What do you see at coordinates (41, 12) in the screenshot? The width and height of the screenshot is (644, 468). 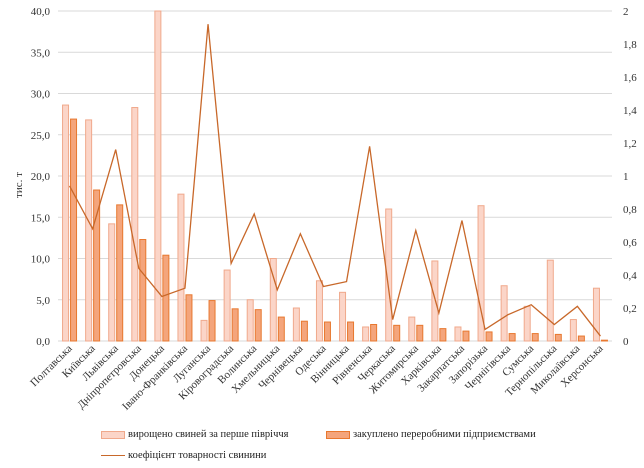 I see `y-tick-label: 40,0` at bounding box center [41, 12].